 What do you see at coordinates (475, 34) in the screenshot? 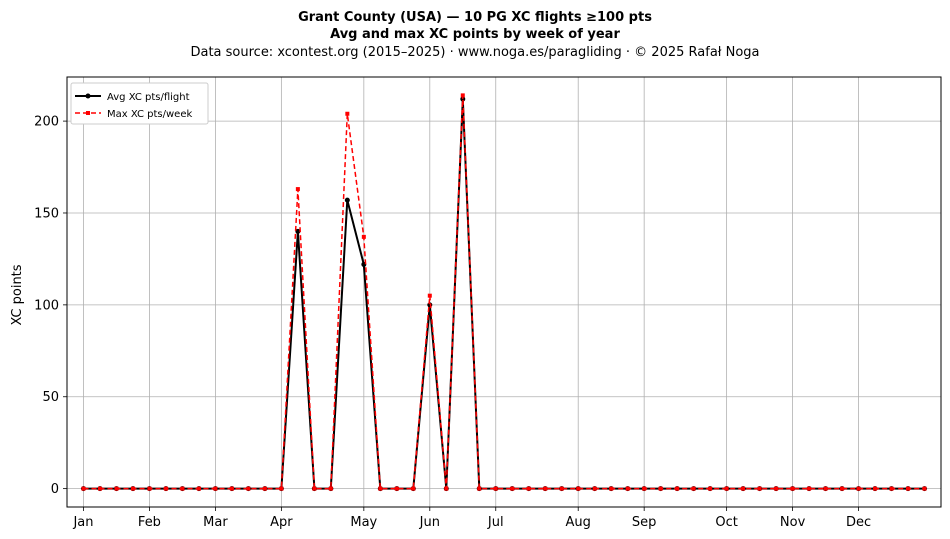
I see `chart-subtitle: Avg and max XC points by week of year` at bounding box center [475, 34].